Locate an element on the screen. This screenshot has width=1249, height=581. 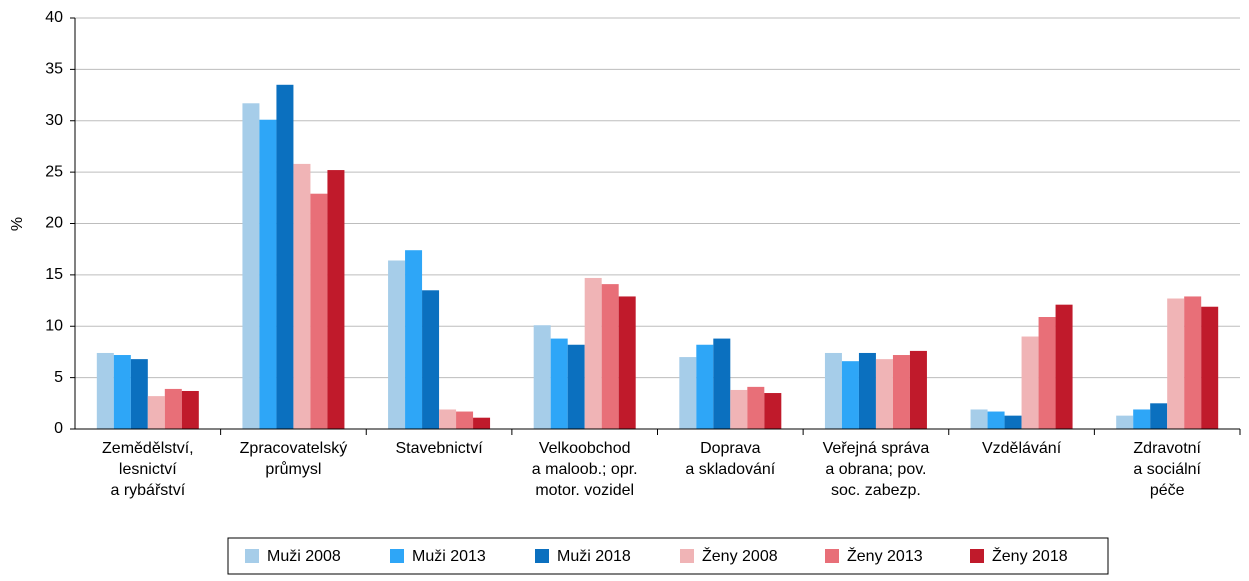
legend-label: Muži 2008 is located at coordinates (304, 556).